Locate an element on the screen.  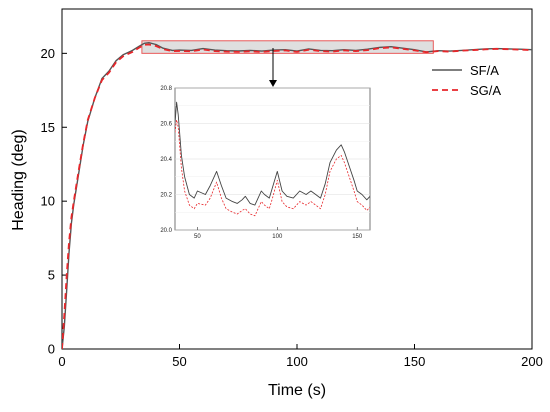
y-tick-label: 20 is located at coordinates (48, 53).